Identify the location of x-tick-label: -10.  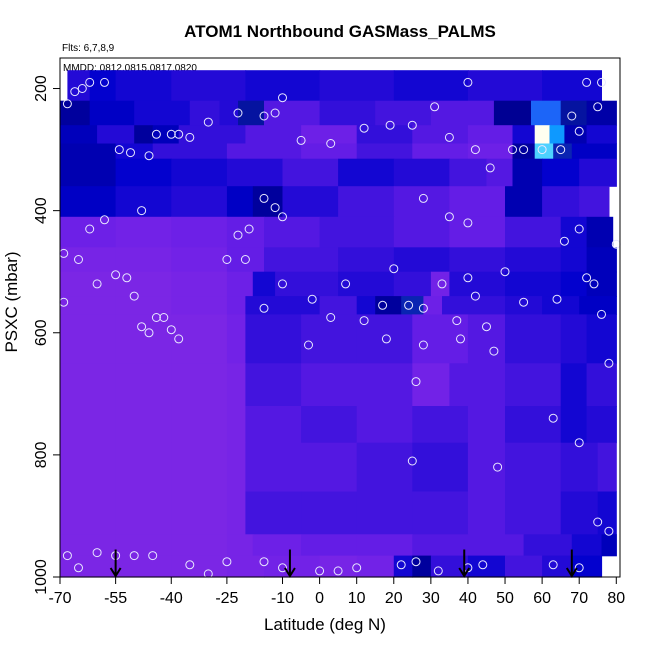
(282, 598).